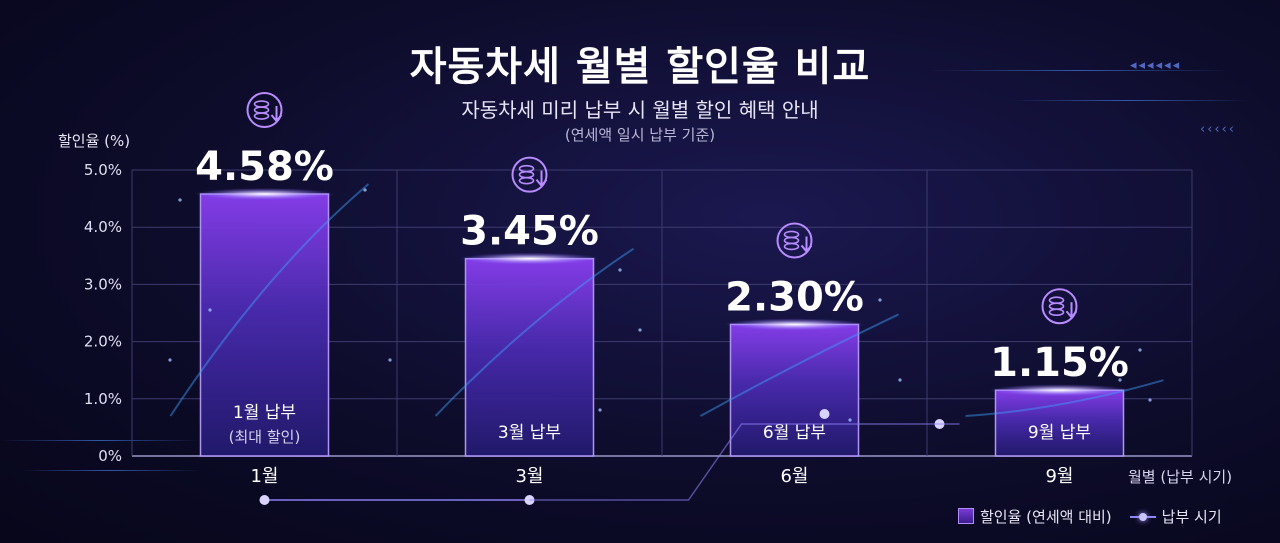 The image size is (1280, 543). I want to click on chart-title: 자동차세 월별 할인율 비교, so click(640, 67).